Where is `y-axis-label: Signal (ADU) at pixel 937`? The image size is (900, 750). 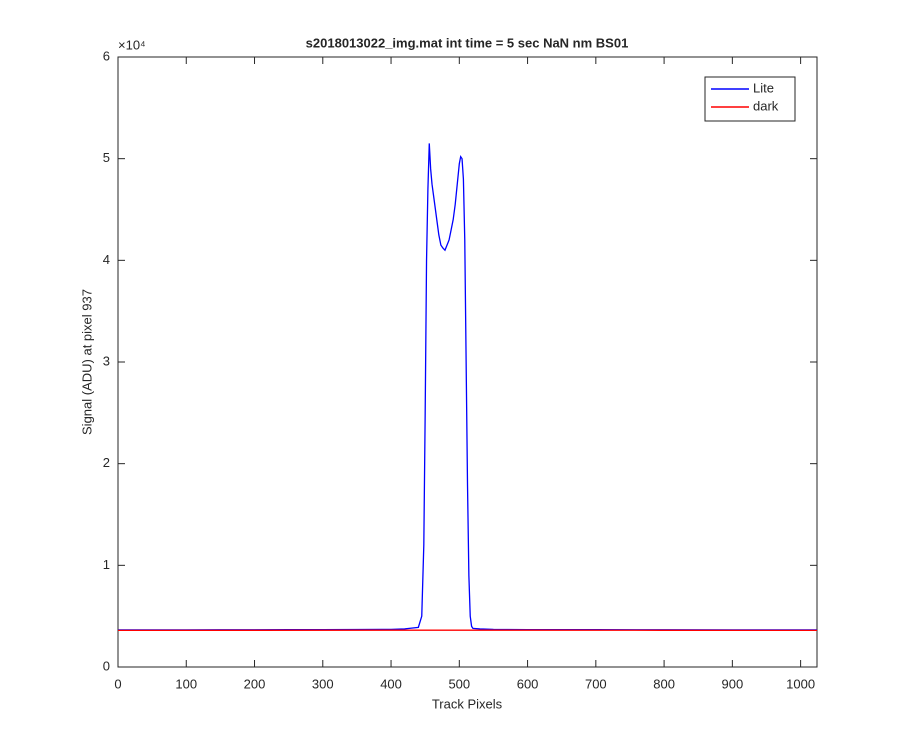
y-axis-label: Signal (ADU) at pixel 937 is located at coordinates (86, 362).